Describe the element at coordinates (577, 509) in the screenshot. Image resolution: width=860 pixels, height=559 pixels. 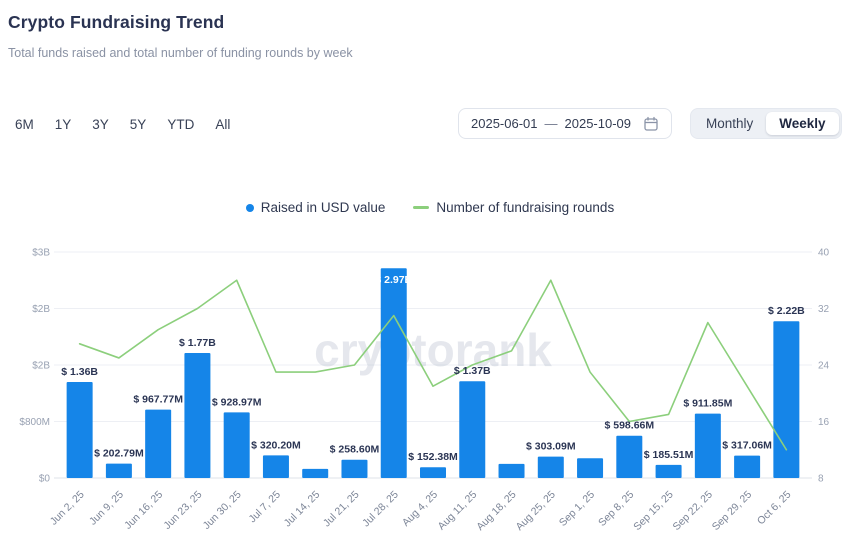
I see `x-axis-label: Sep 1, 25` at that location.